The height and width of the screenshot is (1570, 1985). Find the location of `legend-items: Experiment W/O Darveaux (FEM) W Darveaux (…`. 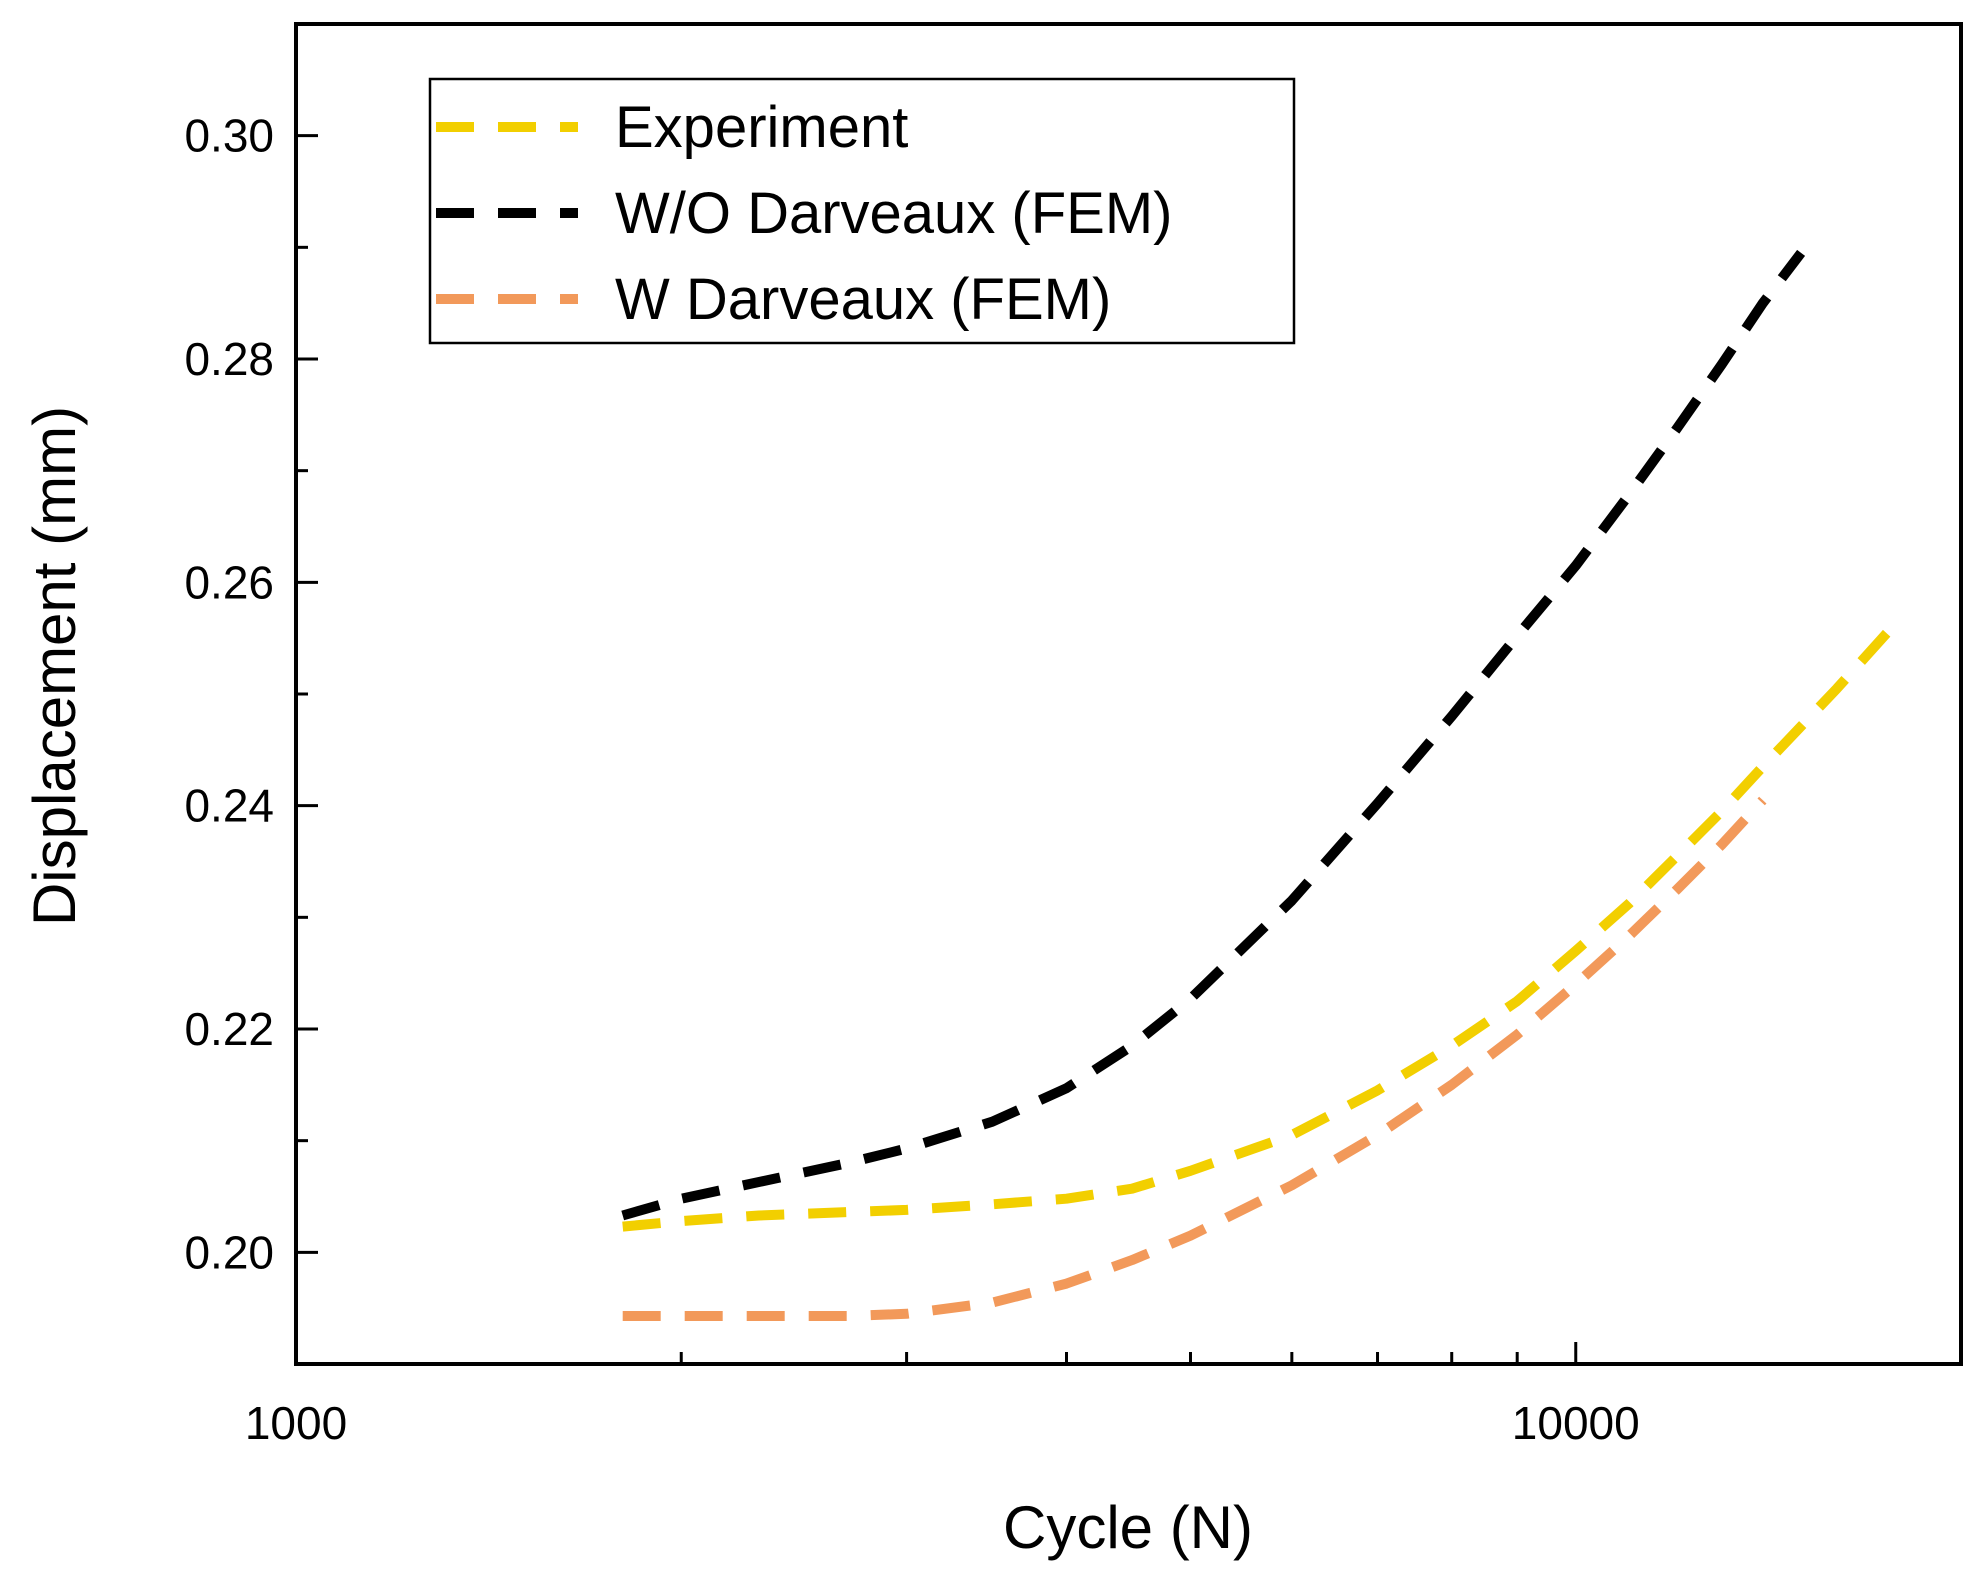

legend-items: Experiment W/O Darveaux (FEM) W Darveaux (… is located at coordinates (804, 213).